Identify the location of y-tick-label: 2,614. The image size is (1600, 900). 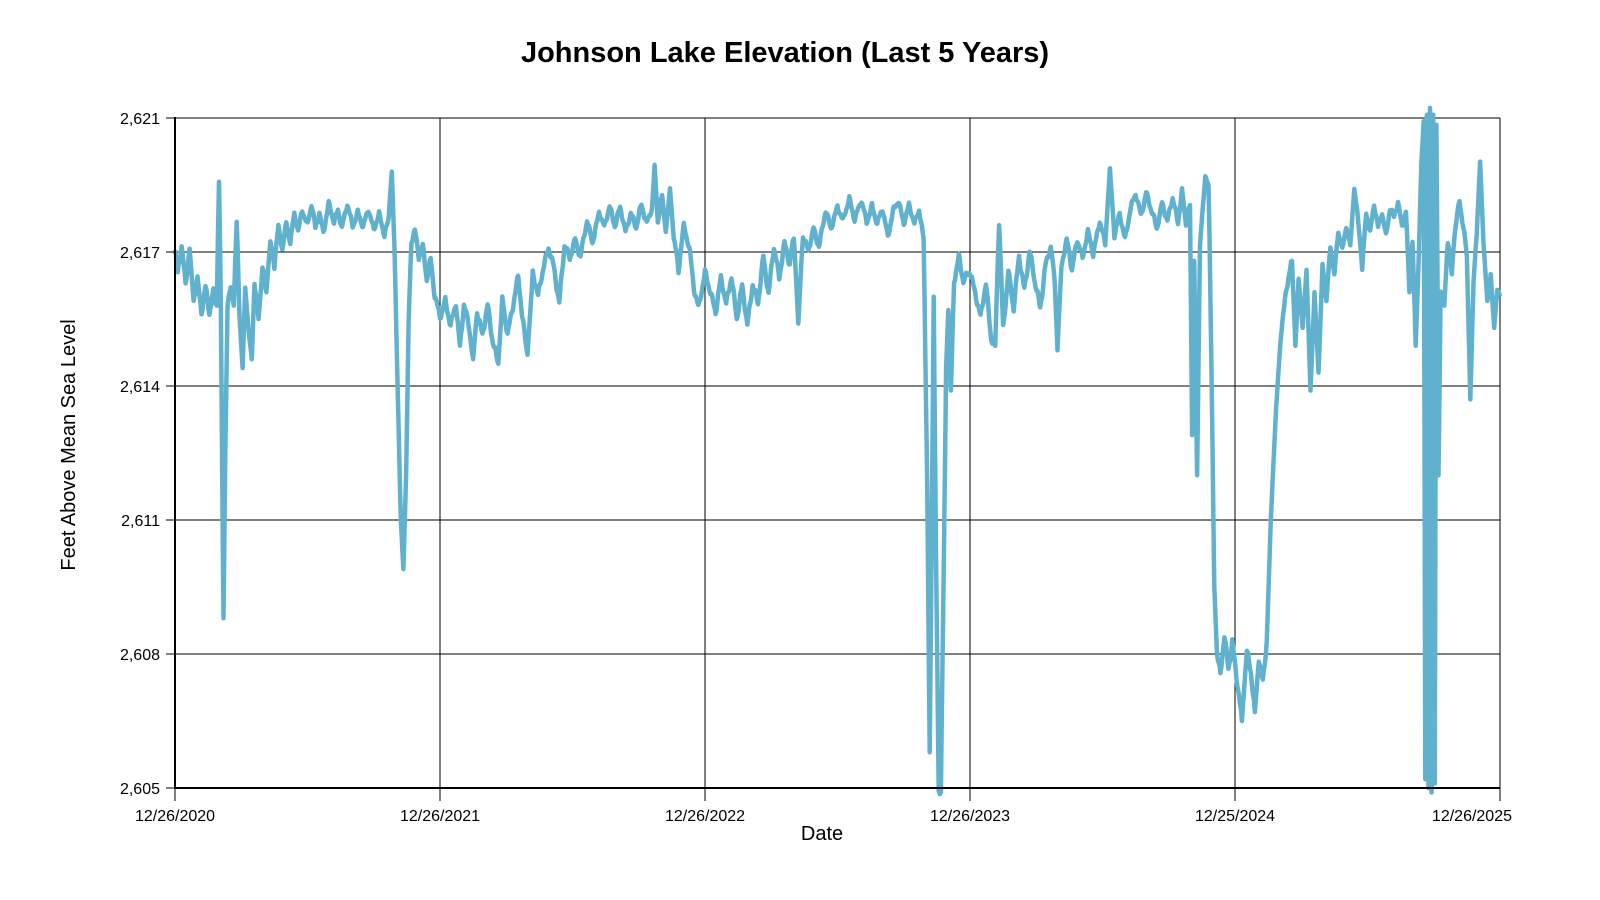
(140, 387).